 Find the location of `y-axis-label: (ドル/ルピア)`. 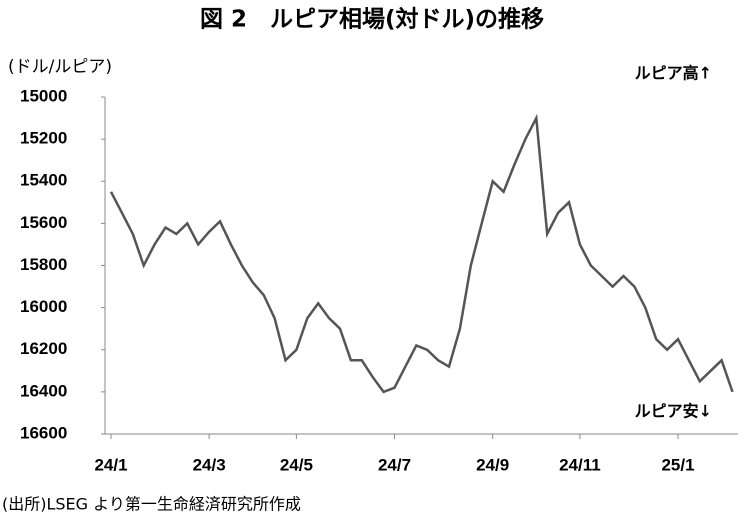

y-axis-label: (ドル/ルピア) is located at coordinates (60, 67).